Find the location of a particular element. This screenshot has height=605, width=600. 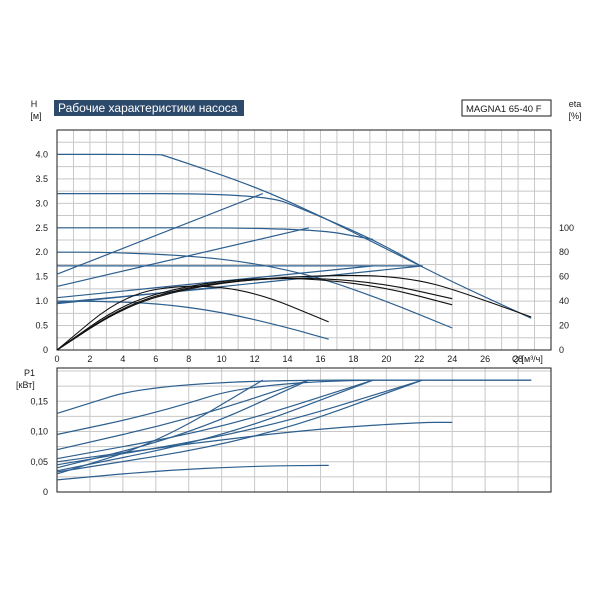

y2-tick-label: 40 is located at coordinates (564, 301).